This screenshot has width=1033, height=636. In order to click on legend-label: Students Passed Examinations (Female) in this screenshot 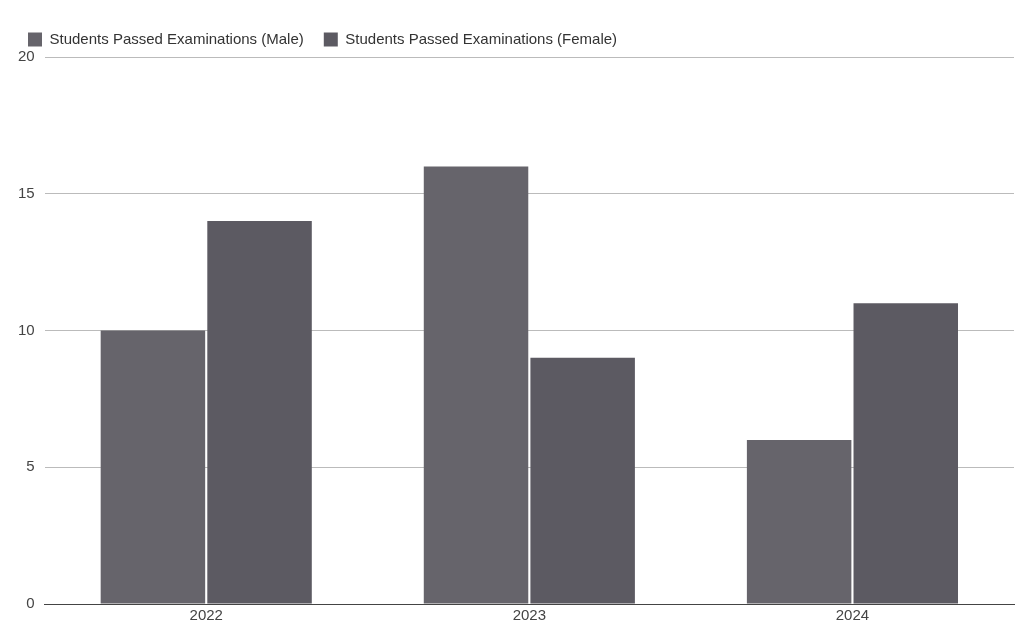, I will do `click(481, 38)`.